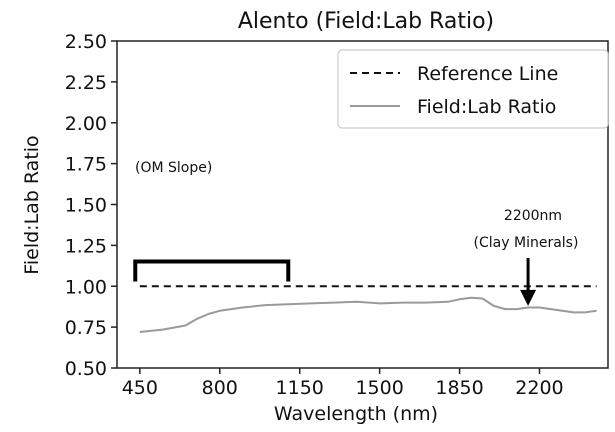  I want to click on plot-area, so click(368, 309).